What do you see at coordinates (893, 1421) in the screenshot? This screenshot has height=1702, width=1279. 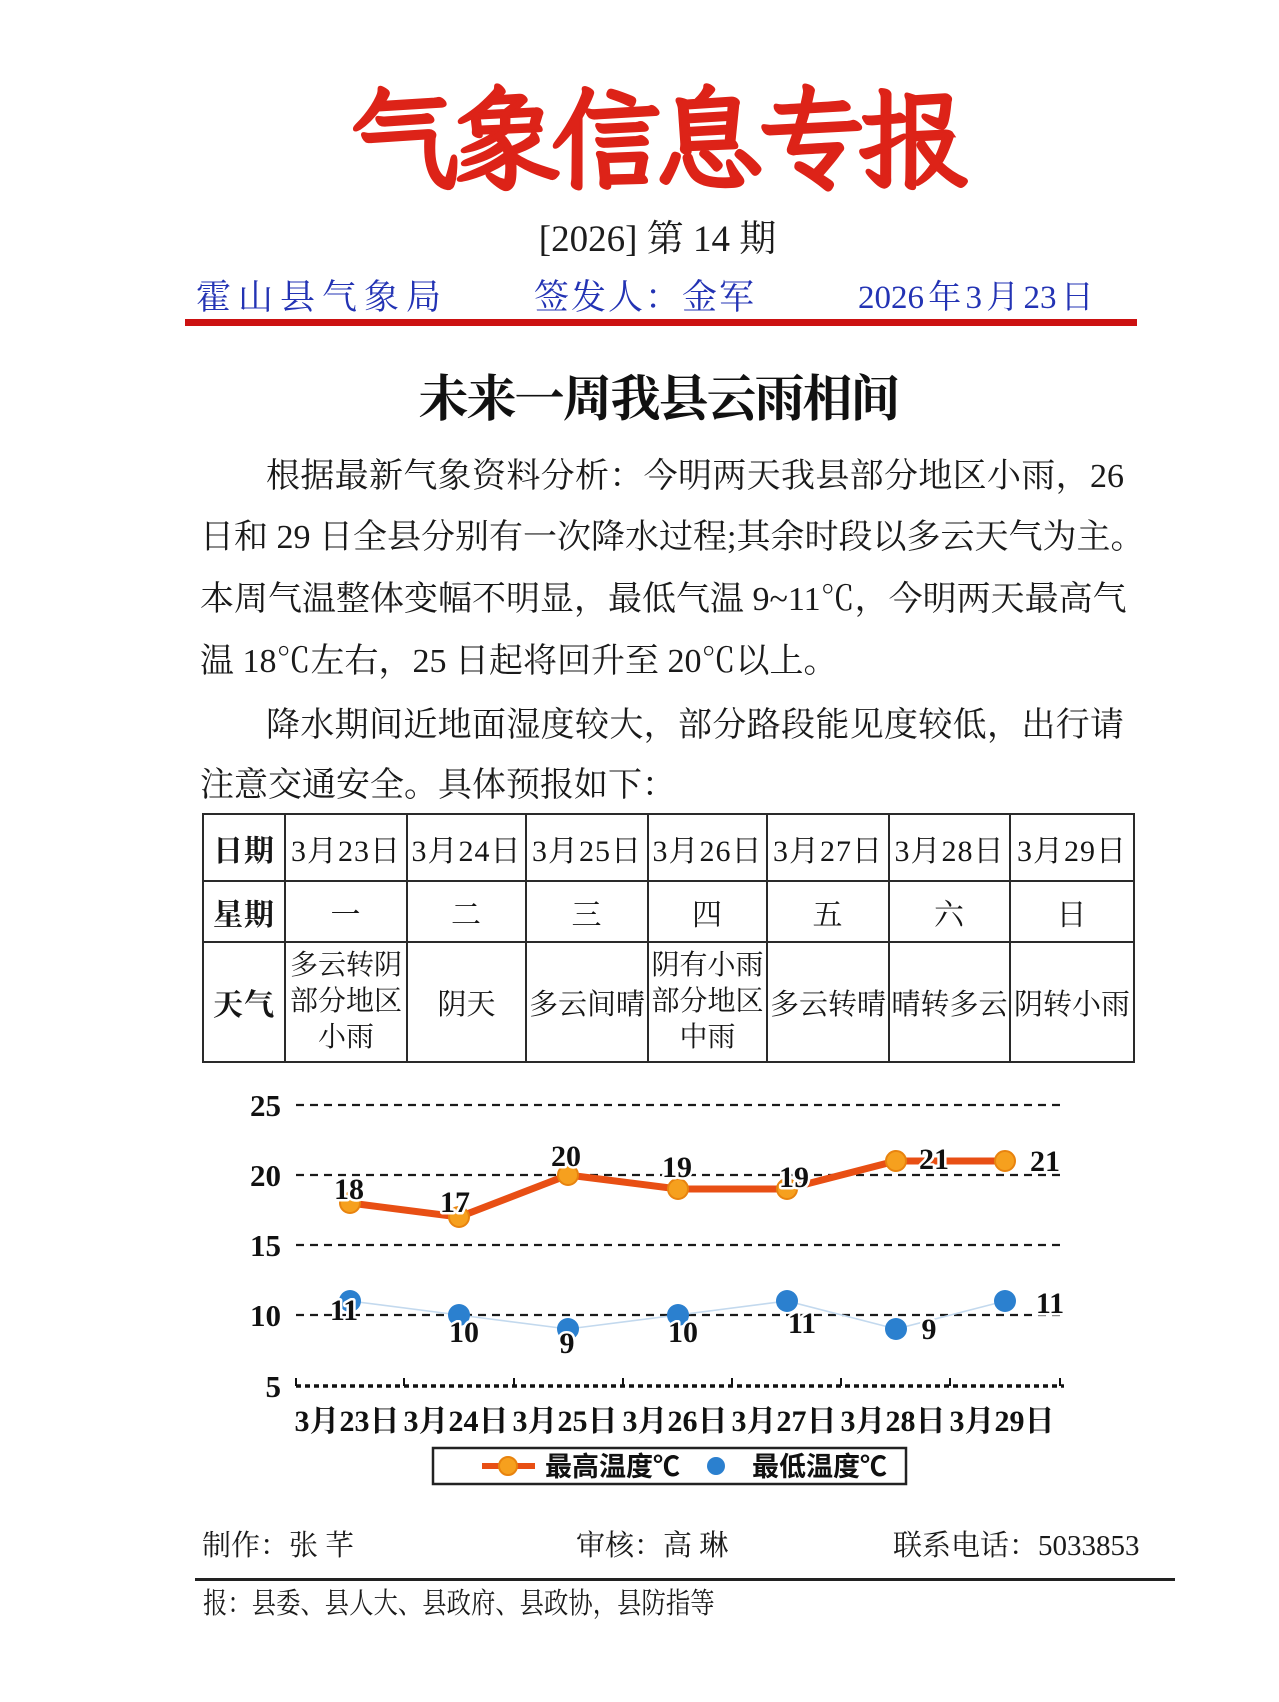 I see `svg-text: 3月28日` at bounding box center [893, 1421].